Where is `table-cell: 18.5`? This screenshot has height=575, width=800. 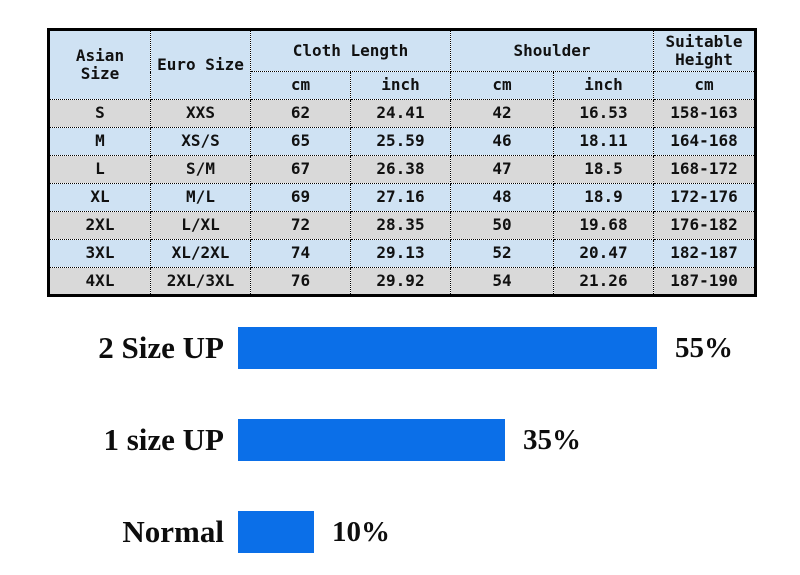 table-cell: 18.5 is located at coordinates (603, 169).